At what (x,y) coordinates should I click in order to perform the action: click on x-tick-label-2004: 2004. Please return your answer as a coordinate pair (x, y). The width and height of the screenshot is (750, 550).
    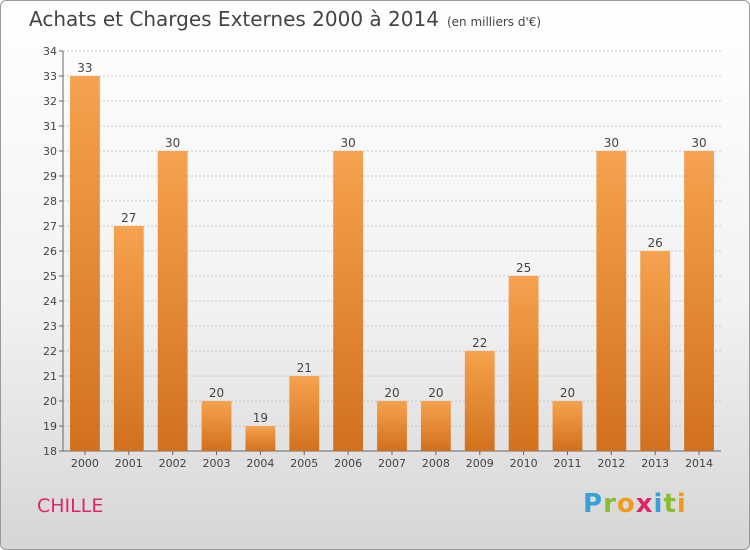
    Looking at the image, I should click on (260, 463).